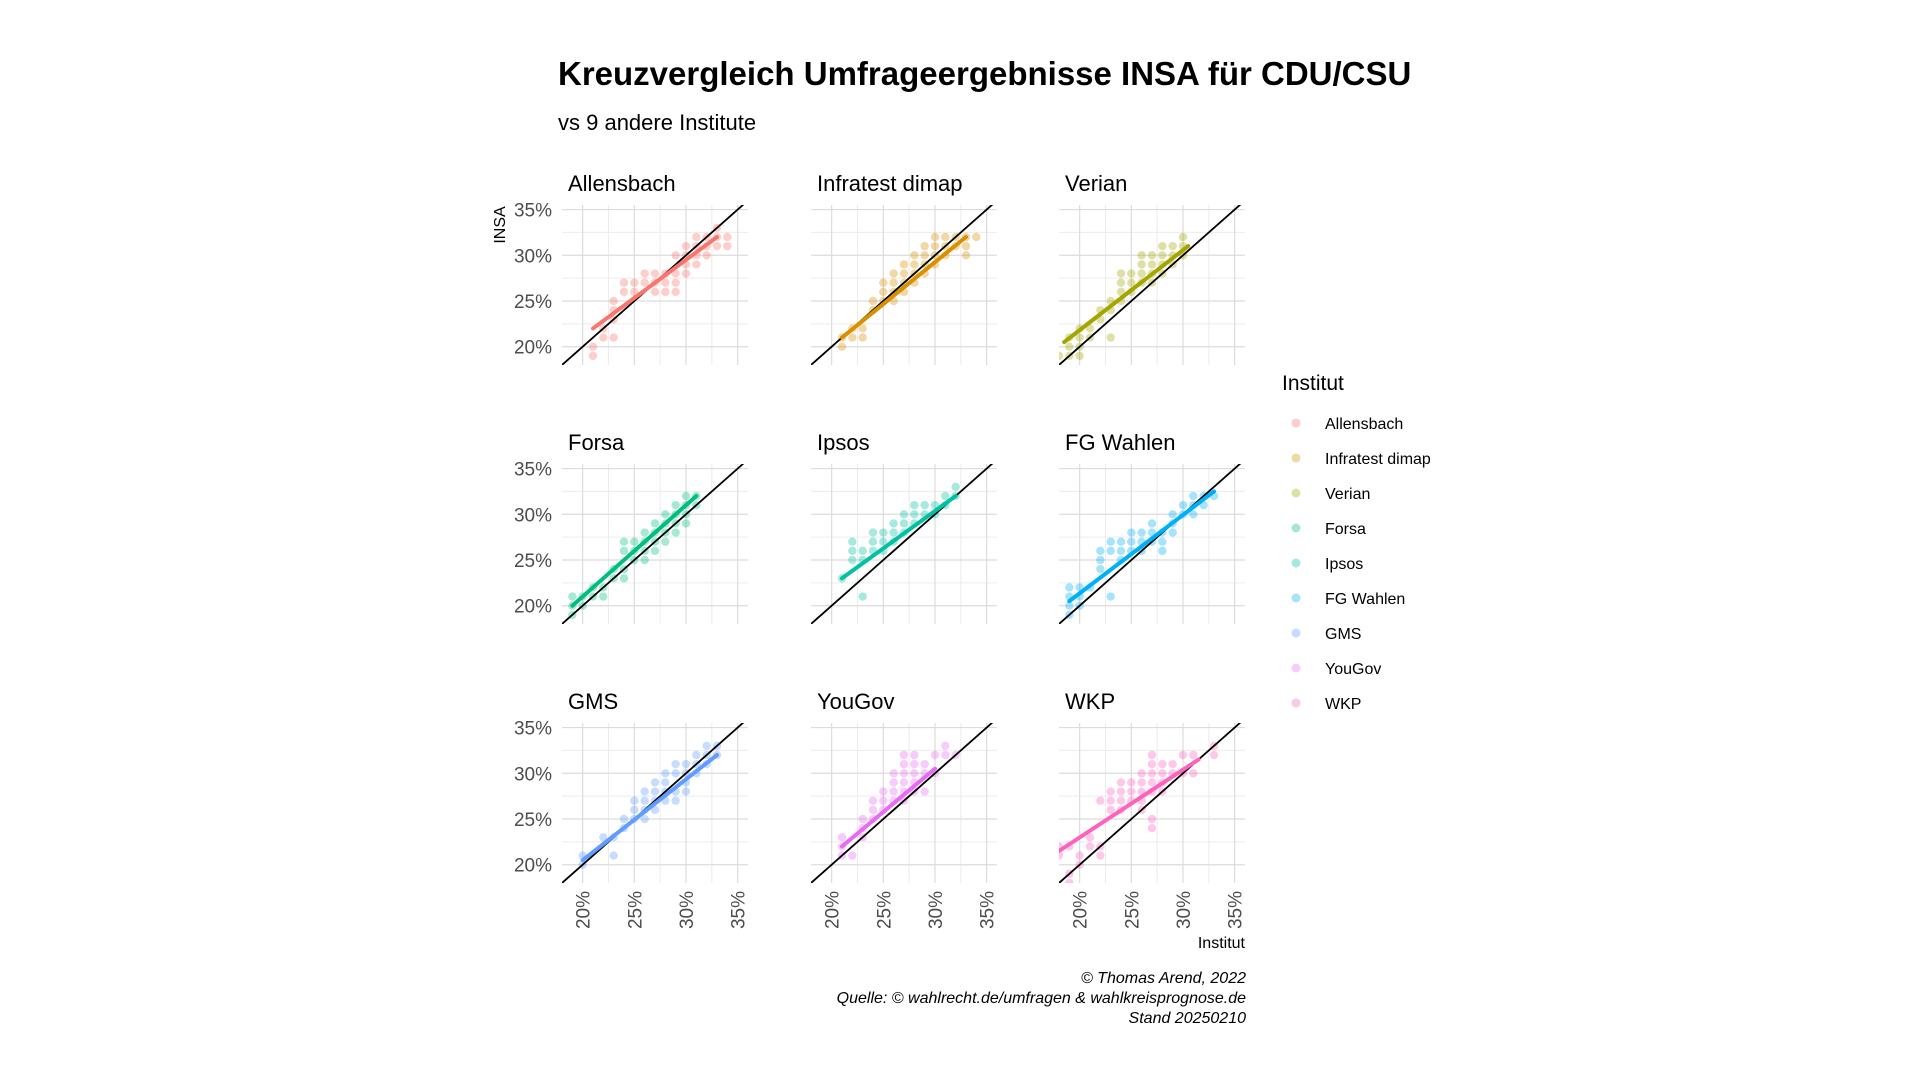  I want to click on y-tick-label: 35%, so click(533, 470).